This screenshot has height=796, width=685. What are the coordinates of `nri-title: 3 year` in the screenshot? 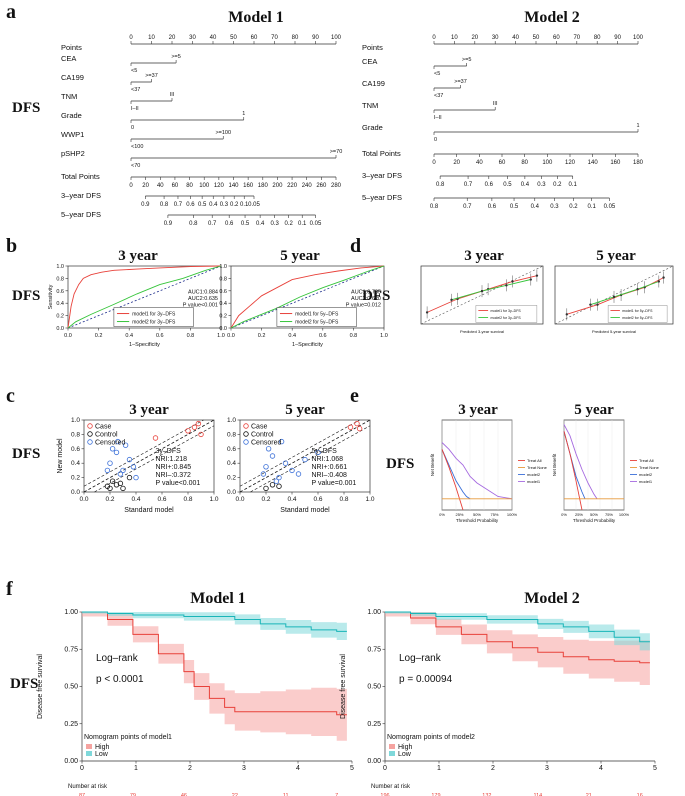 It's located at (149, 410).